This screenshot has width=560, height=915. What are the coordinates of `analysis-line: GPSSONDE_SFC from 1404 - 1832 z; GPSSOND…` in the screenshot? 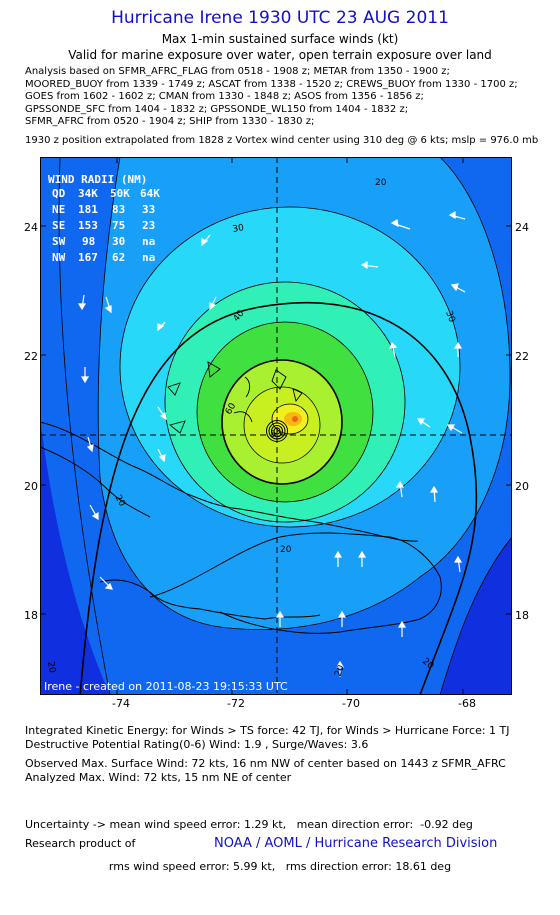 It's located at (217, 109).